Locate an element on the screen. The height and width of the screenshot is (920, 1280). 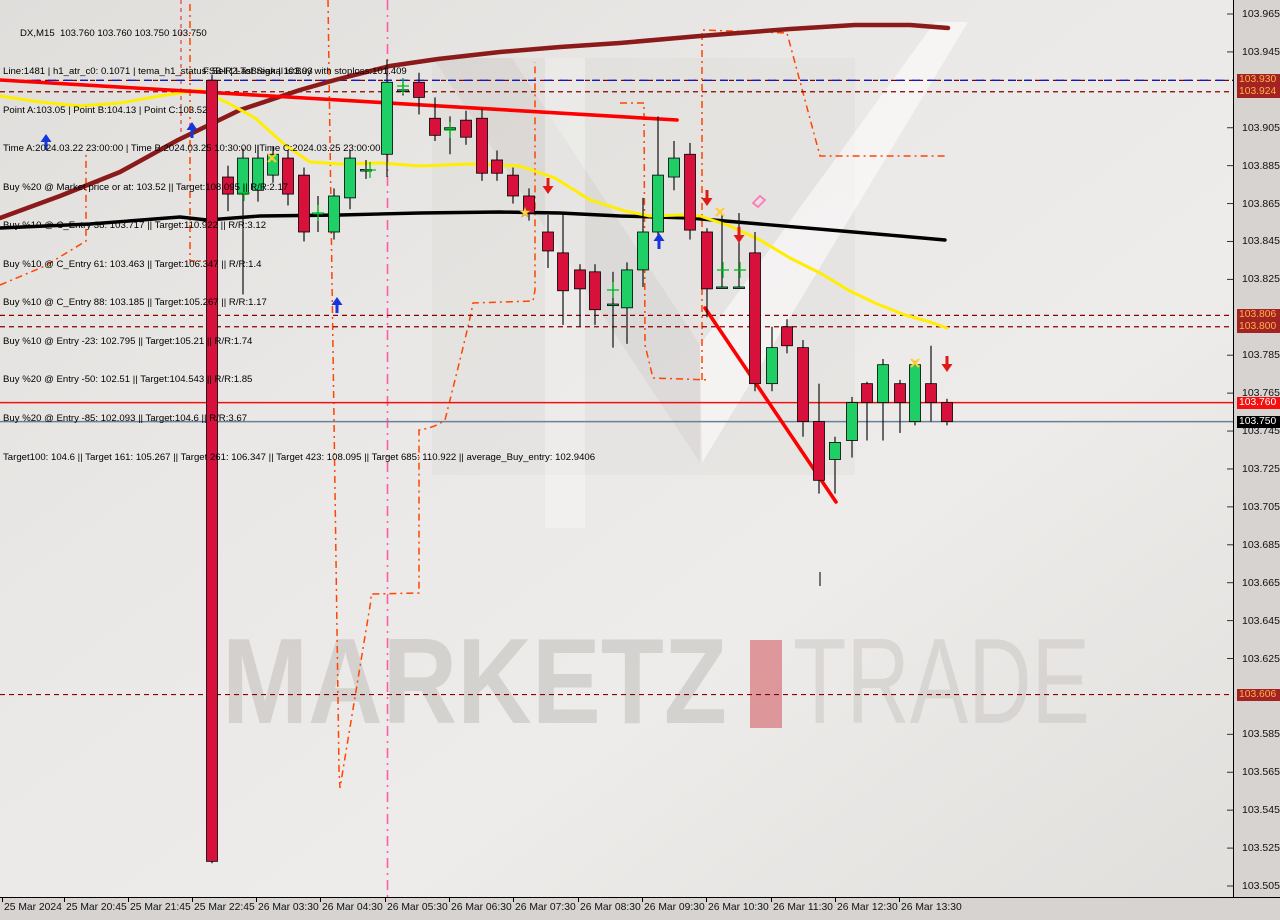
price-axis-label: 103.905 is located at coordinates (1261, 127).